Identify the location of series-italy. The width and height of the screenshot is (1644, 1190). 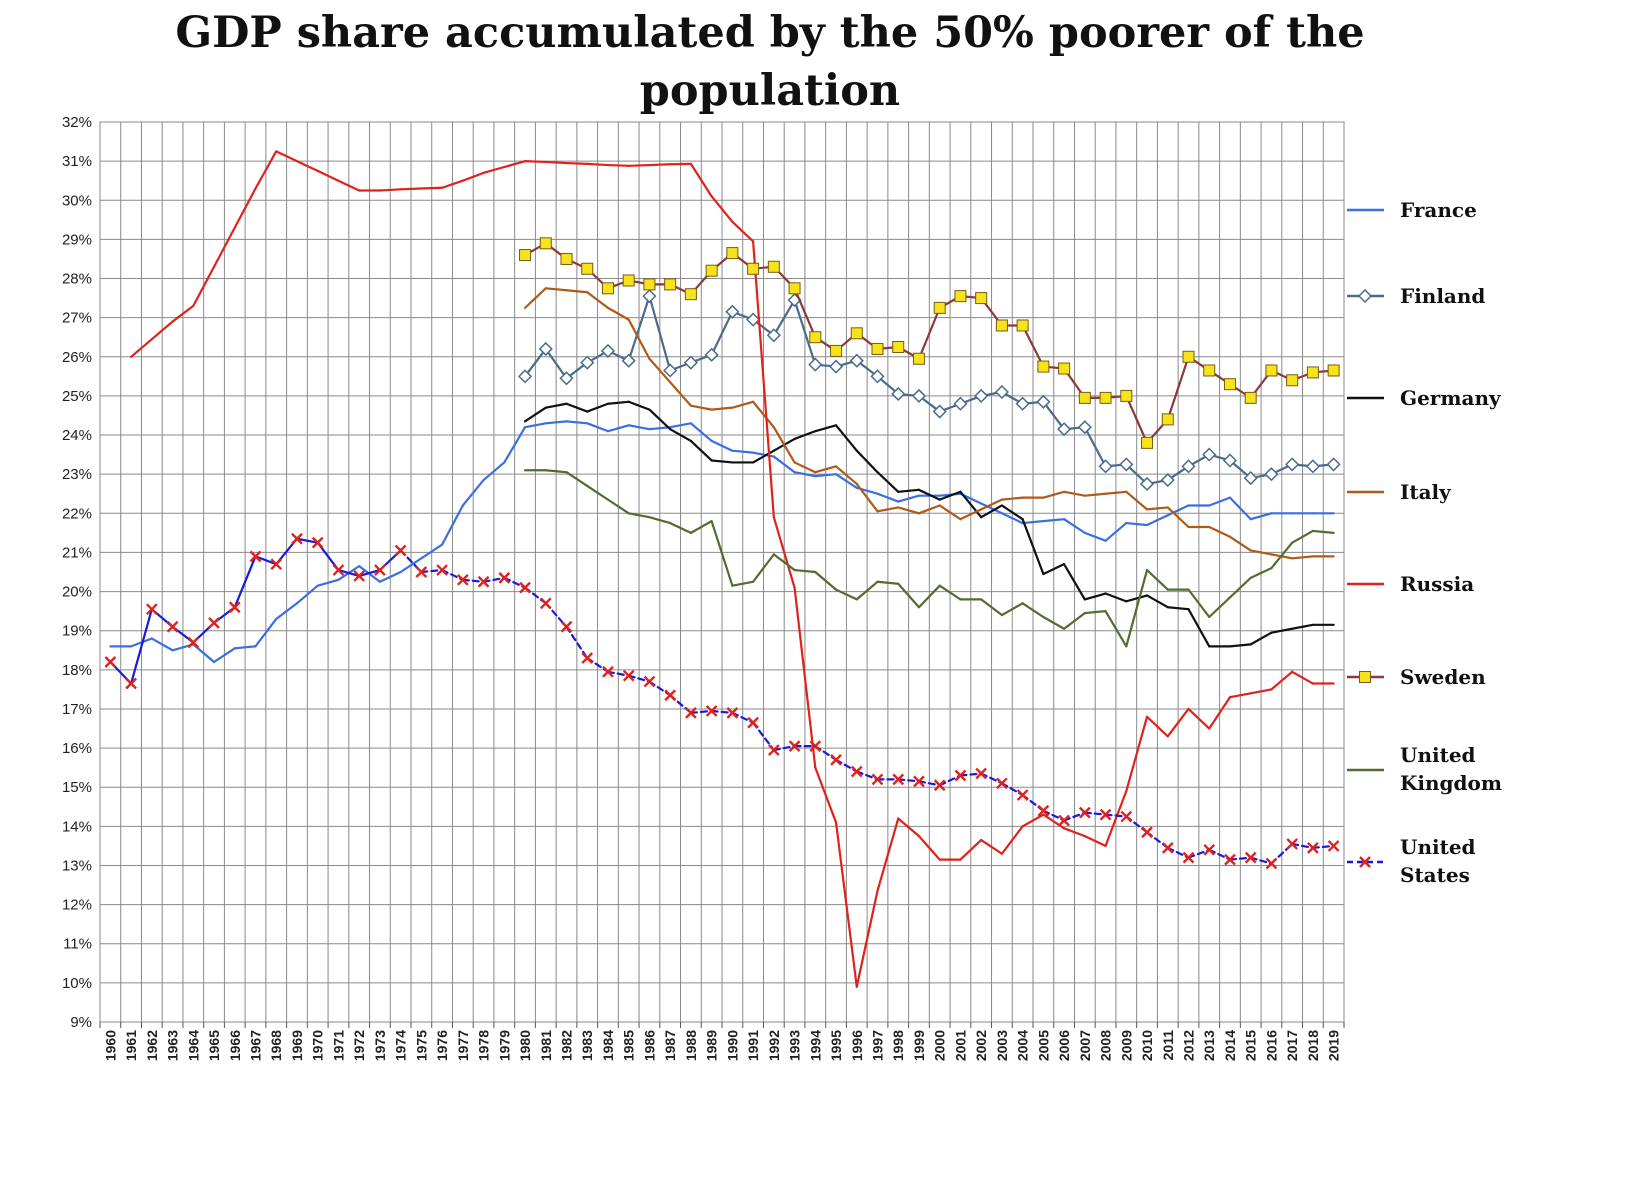
(929, 423).